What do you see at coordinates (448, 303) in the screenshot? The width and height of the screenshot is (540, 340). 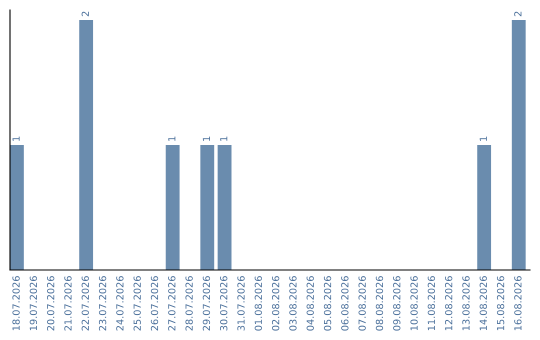 I see `x-tick-label: 12.08.2026` at bounding box center [448, 303].